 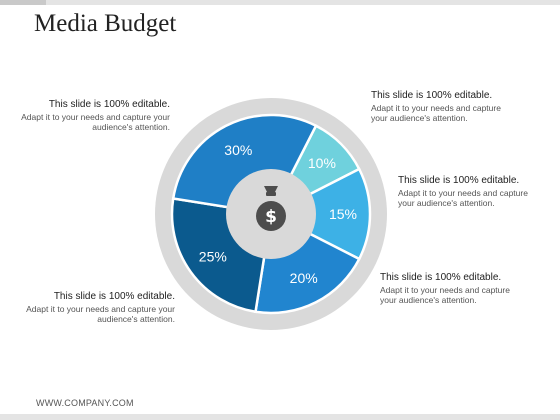 What do you see at coordinates (238, 150) in the screenshot?
I see `slice-label: 30%` at bounding box center [238, 150].